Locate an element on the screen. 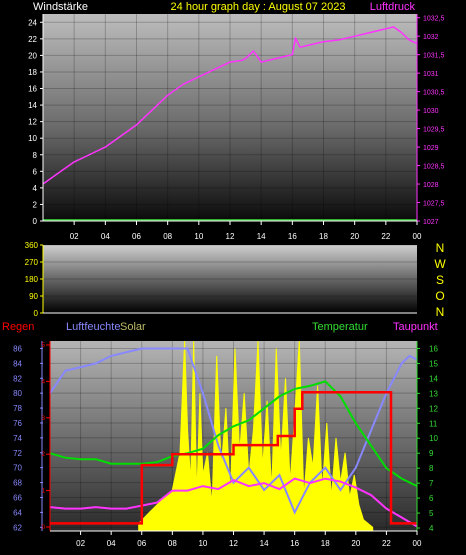 Image resolution: width=466 pixels, height=555 pixels. pressure-tick-label: 1028 is located at coordinates (431, 185).